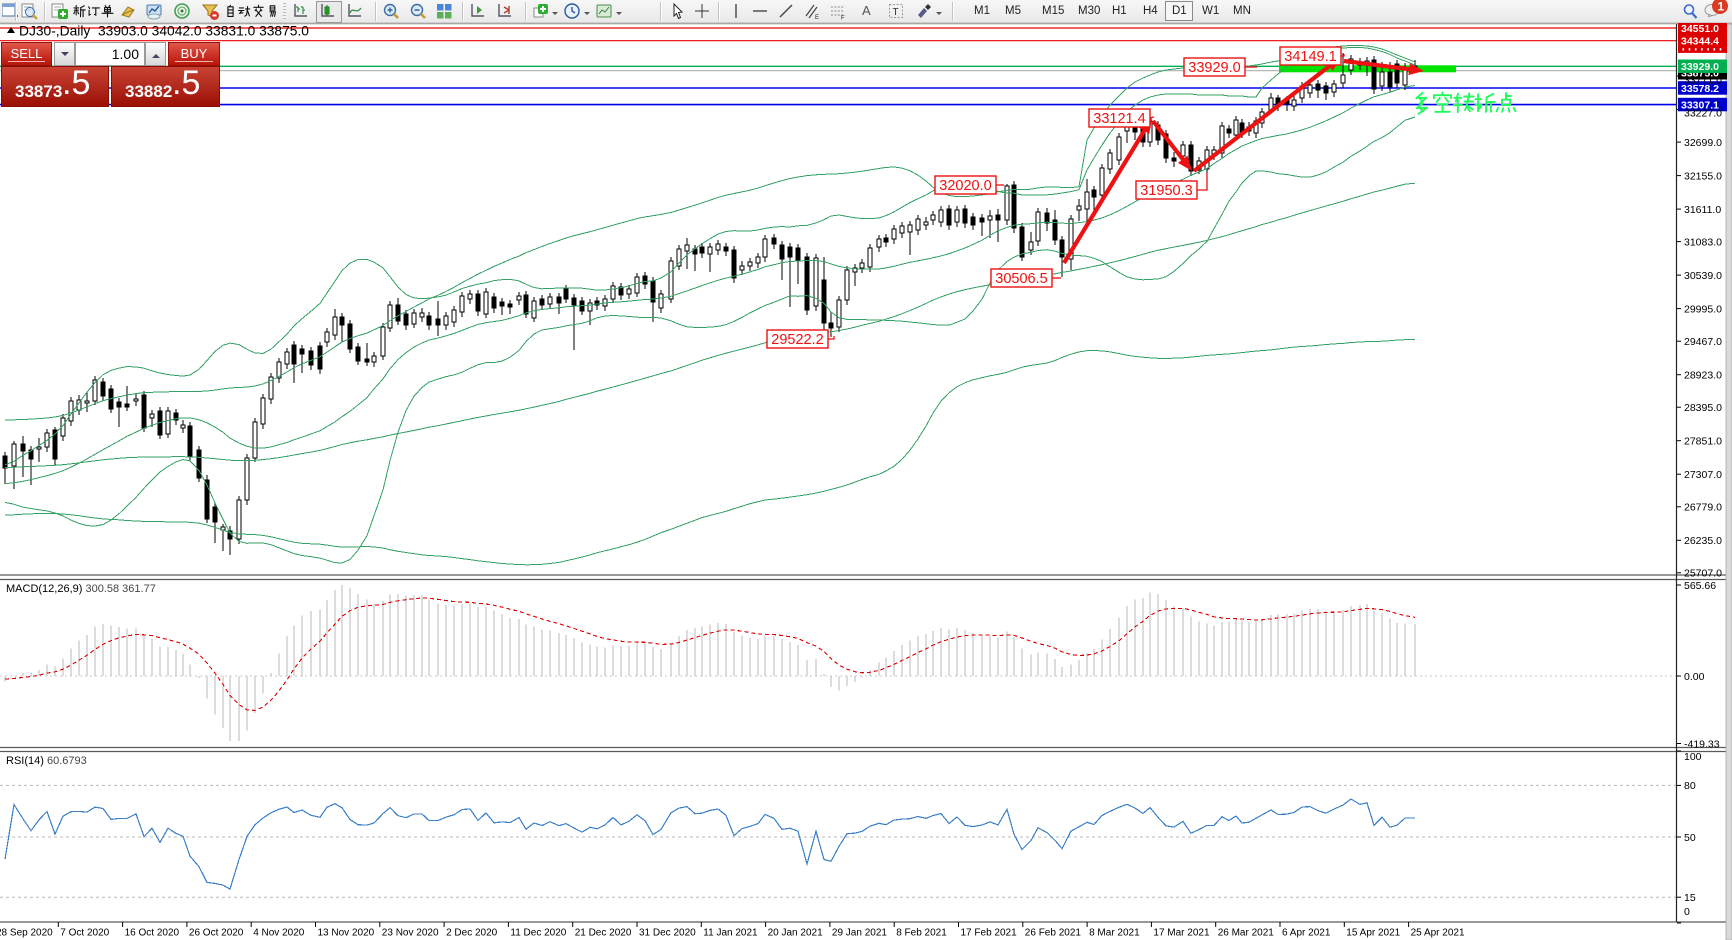 This screenshot has width=1732, height=940. What do you see at coordinates (1703, 508) in the screenshot?
I see `svg-text: 26779.0` at bounding box center [1703, 508].